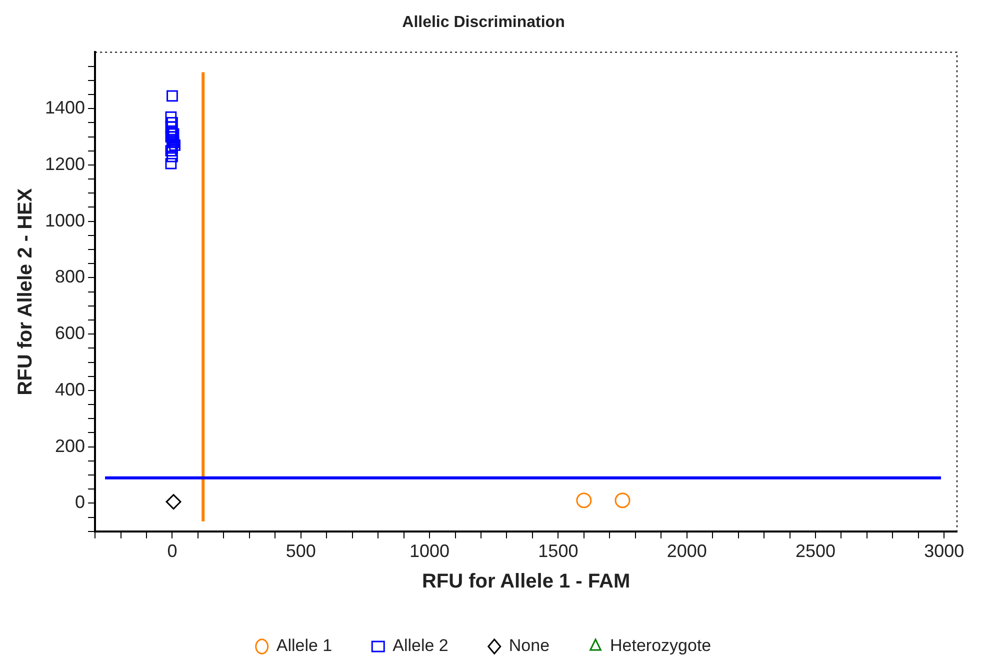 Image resolution: width=987 pixels, height=665 pixels. I want to click on y-tick-label: 0, so click(80, 502).